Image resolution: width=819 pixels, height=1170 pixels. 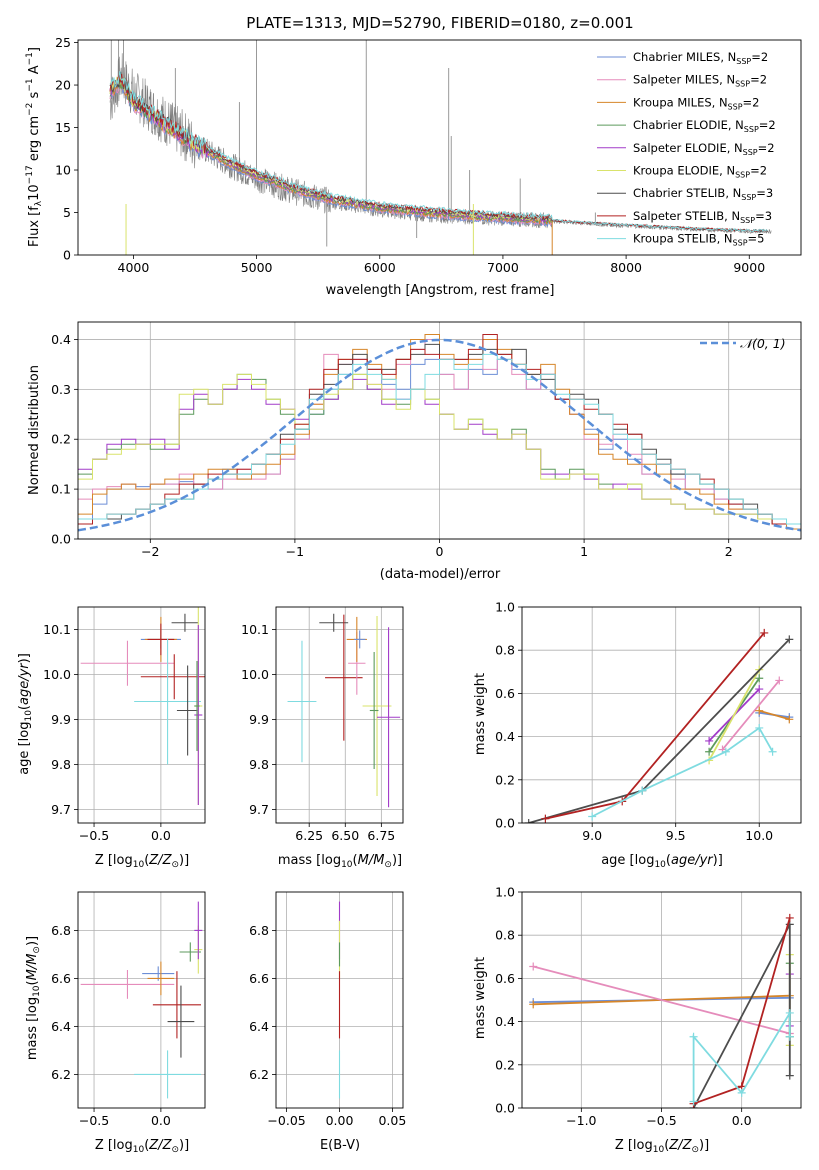 I want to click on age-vs-mass-panel: 6.25 6.50 6.75 9.7 9.8 9.9 10.0 10.1, so click(x=322, y=724).